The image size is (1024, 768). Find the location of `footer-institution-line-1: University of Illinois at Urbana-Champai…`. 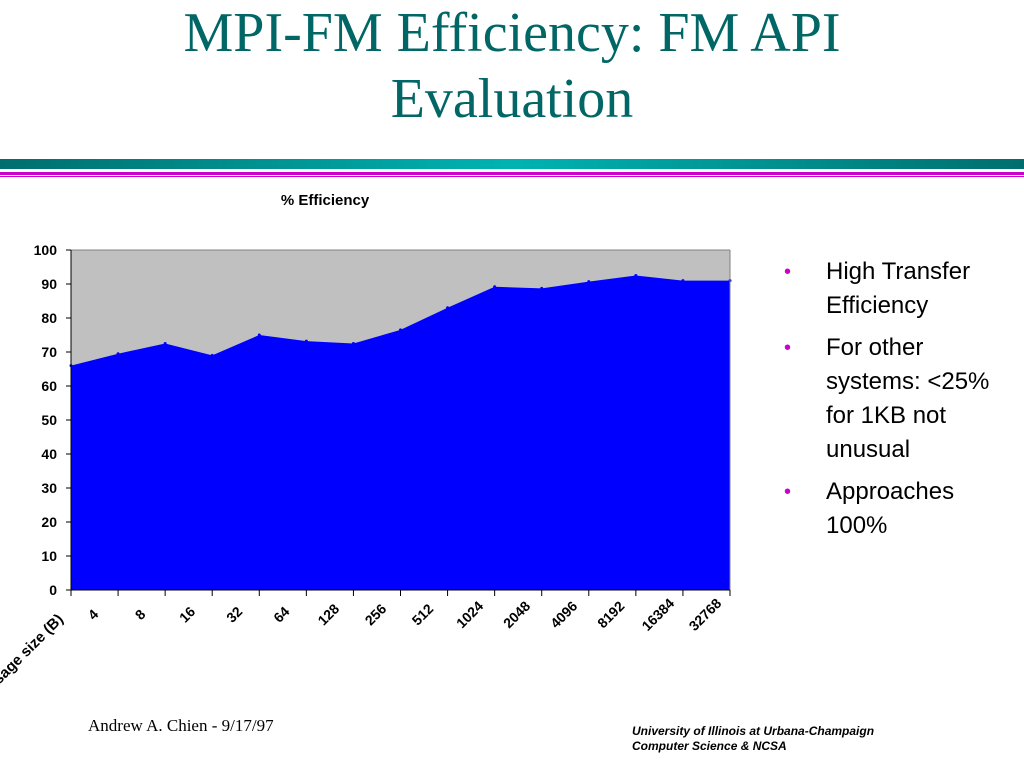

footer-institution-line-1: University of Illinois at Urbana-Champai… is located at coordinates (753, 731).